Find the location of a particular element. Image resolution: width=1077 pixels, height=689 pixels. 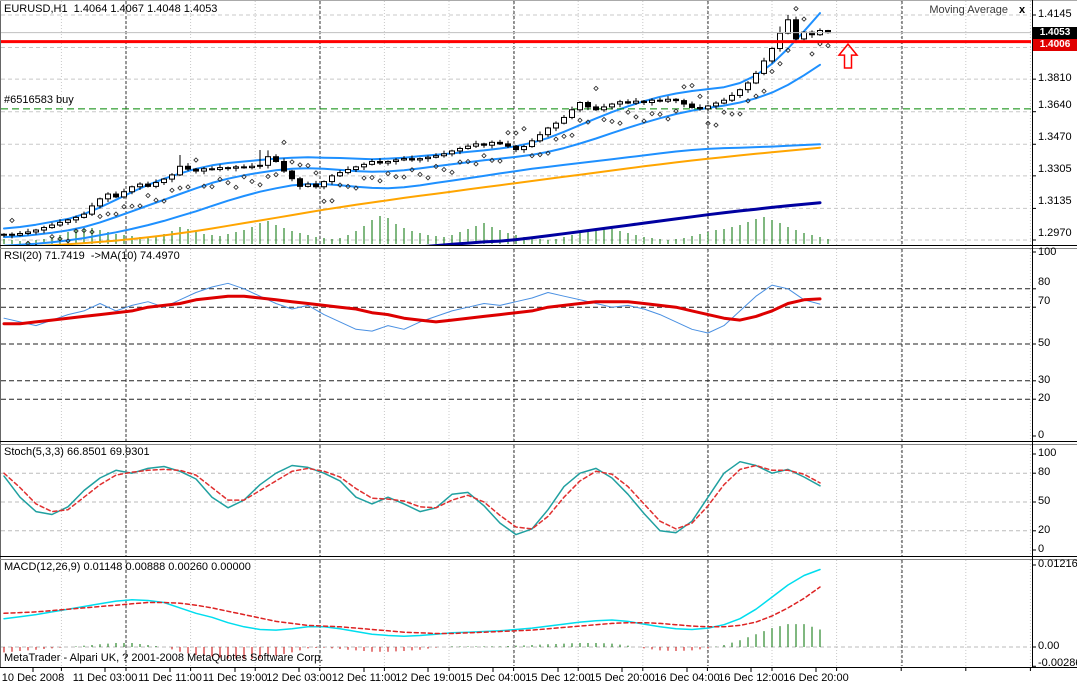

stoch-label: 20 is located at coordinates (1044, 530).